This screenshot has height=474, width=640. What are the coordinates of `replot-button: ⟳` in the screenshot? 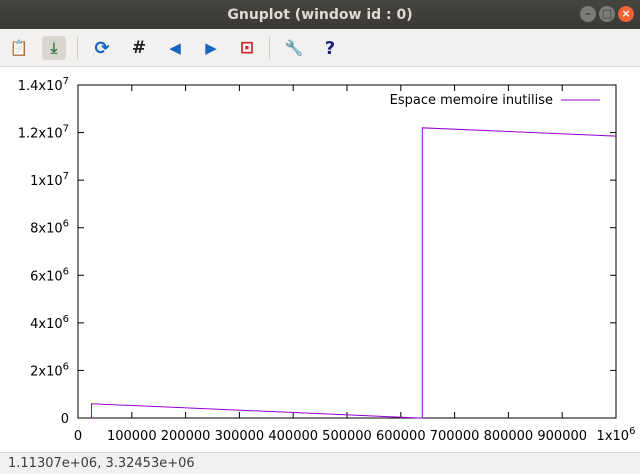 It's located at (102, 48).